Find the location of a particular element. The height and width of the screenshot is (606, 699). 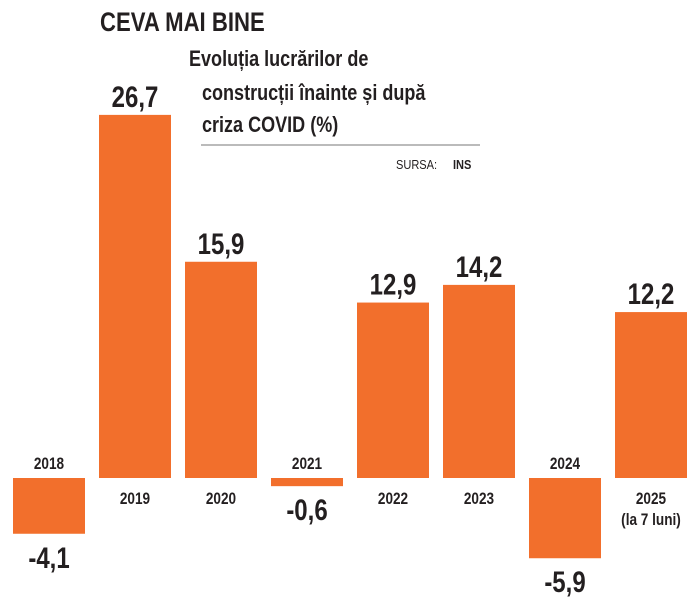

category-label: 2025 is located at coordinates (651, 499).